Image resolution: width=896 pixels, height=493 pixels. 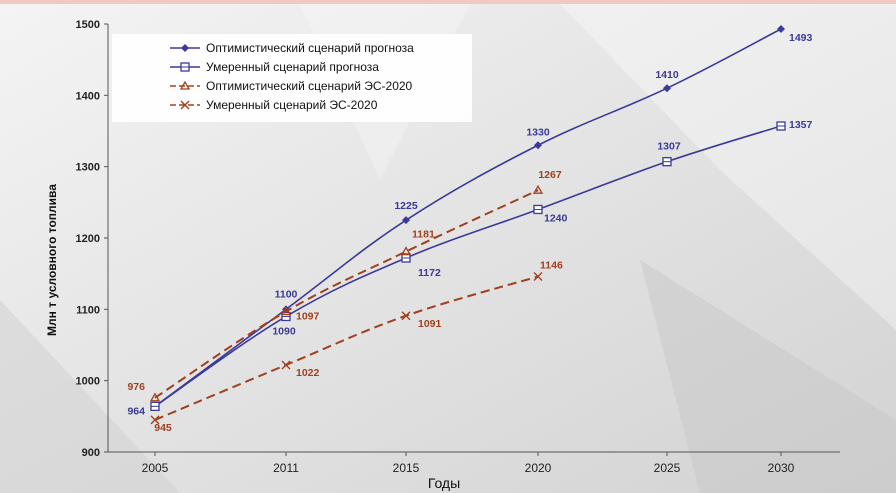 What do you see at coordinates (310, 48) in the screenshot?
I see `legend-label: Оптимистический сценарий прогноза` at bounding box center [310, 48].